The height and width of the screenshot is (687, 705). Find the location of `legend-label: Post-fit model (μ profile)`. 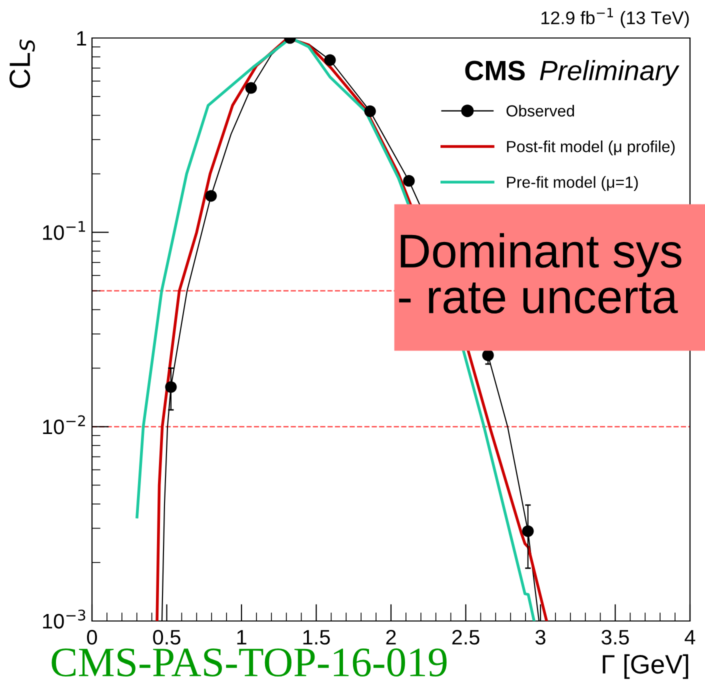

legend-label: Post-fit model (μ profile) is located at coordinates (591, 148).